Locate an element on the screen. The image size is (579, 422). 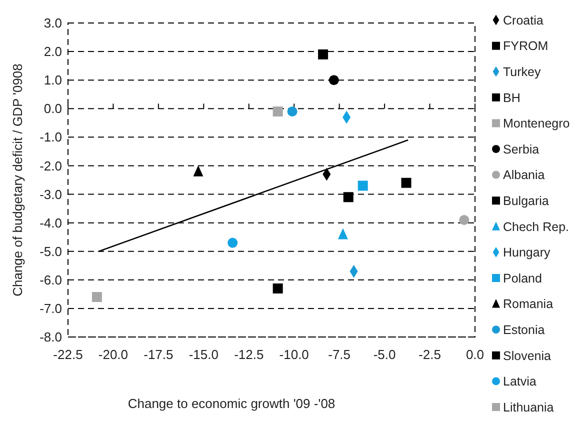
y-tick-label: 1.0 is located at coordinates (53, 80).